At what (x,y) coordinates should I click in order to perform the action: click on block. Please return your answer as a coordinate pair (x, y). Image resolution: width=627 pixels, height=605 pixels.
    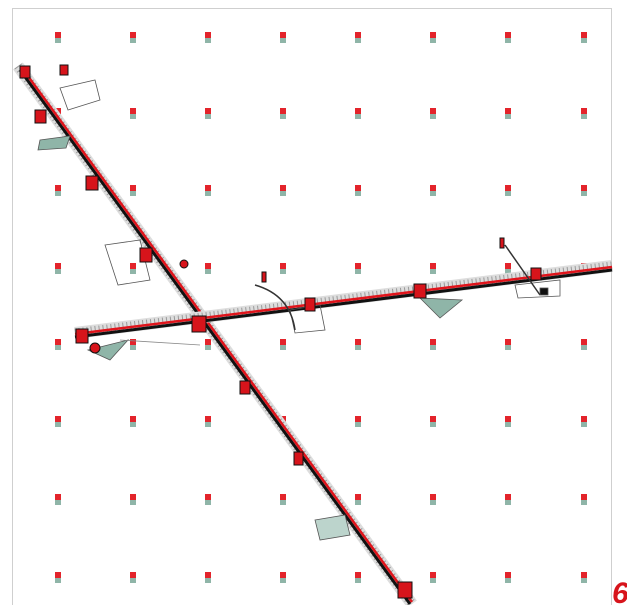
    Looking at the image, I should click on (544, 291).